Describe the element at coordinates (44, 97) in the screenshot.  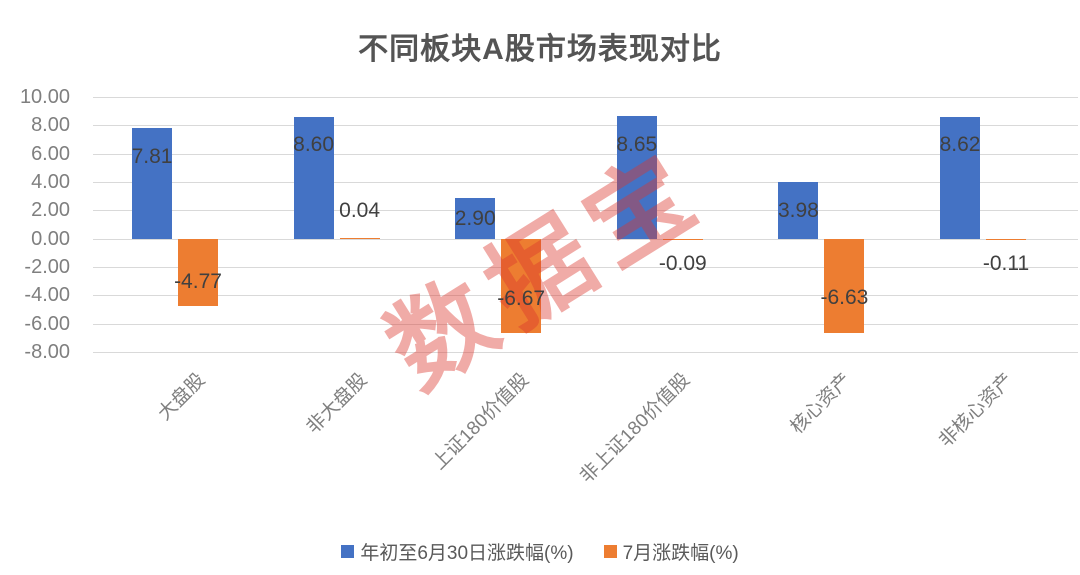
I see `y-axis-tick-label: 10.00` at that location.